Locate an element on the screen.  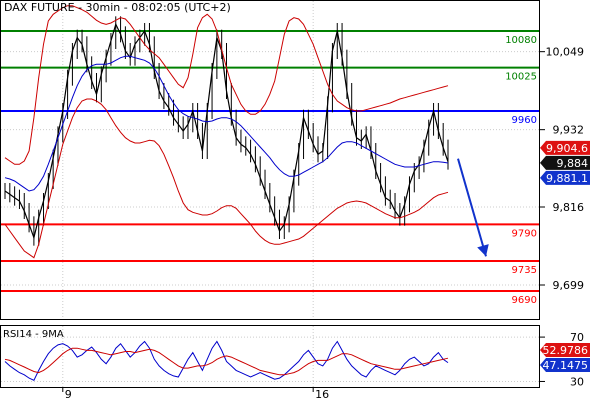
rsi-axis: 70 30 is located at coordinates (562, 359).